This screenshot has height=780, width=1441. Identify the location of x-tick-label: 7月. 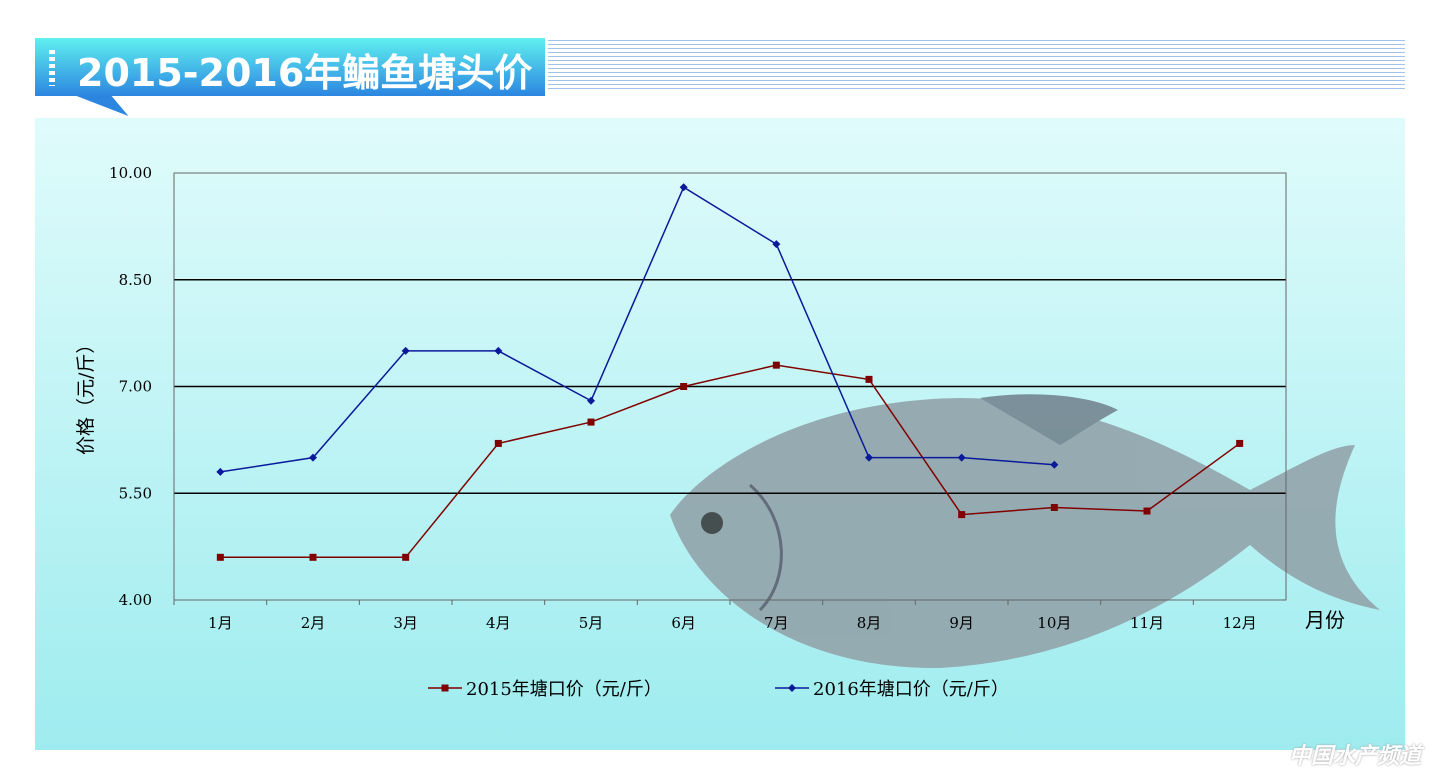
(776, 623).